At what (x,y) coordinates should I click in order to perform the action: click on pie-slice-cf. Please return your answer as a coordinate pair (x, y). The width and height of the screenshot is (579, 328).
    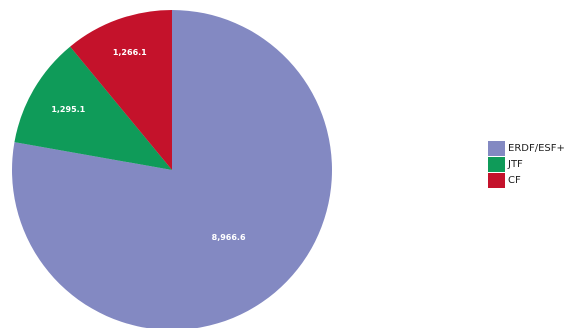
    Looking at the image, I should click on (121, 89).